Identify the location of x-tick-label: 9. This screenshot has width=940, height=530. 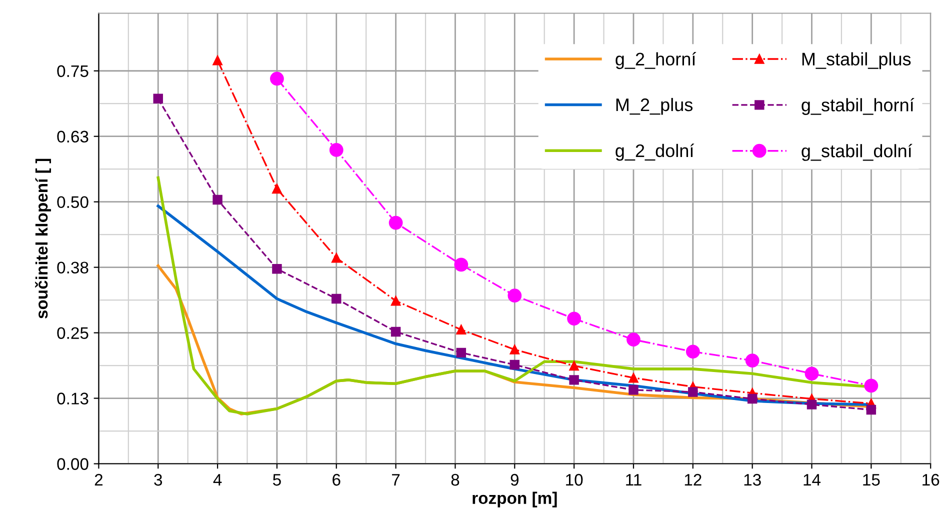
(514, 480).